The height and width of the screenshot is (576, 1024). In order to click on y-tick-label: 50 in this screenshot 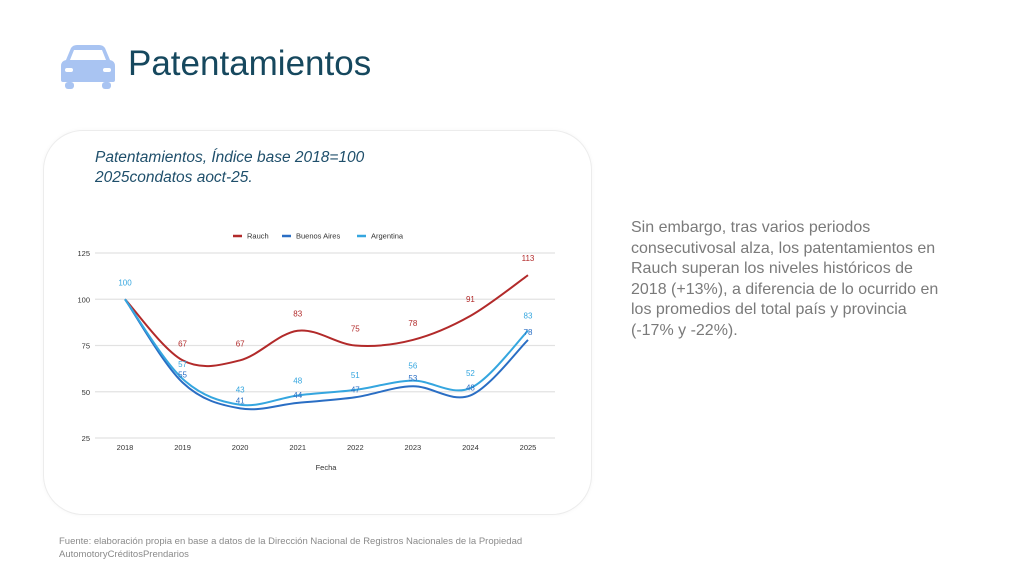, I will do `click(86, 392)`.